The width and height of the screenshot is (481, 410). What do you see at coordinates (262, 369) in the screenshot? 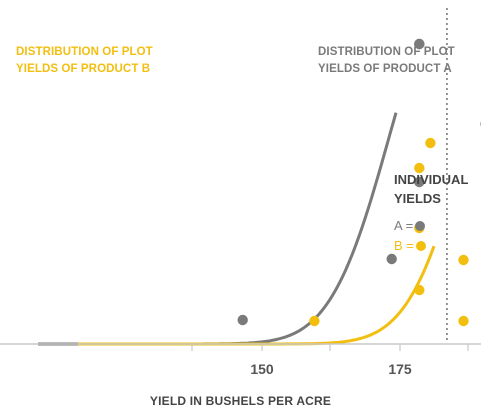
I see `x-tick-label: 150` at bounding box center [262, 369].